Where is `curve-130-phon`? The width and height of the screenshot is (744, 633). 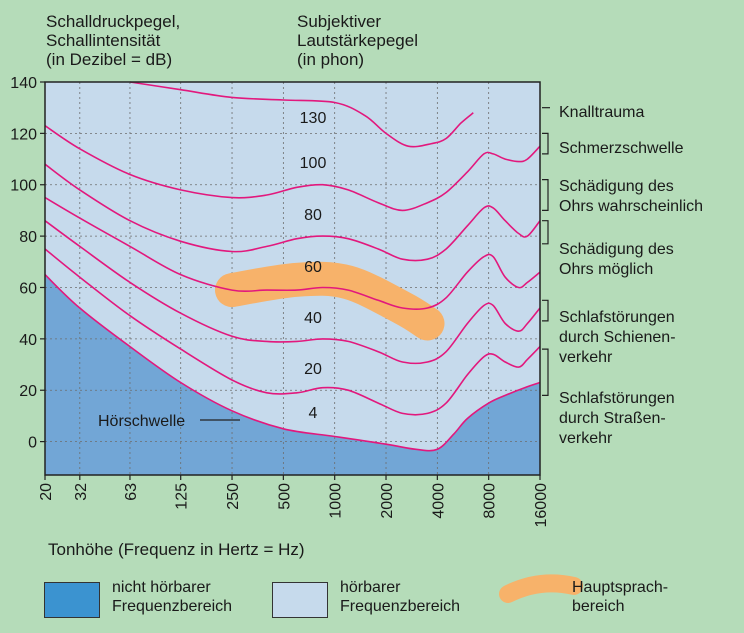 curve-130-phon is located at coordinates (301, 114).